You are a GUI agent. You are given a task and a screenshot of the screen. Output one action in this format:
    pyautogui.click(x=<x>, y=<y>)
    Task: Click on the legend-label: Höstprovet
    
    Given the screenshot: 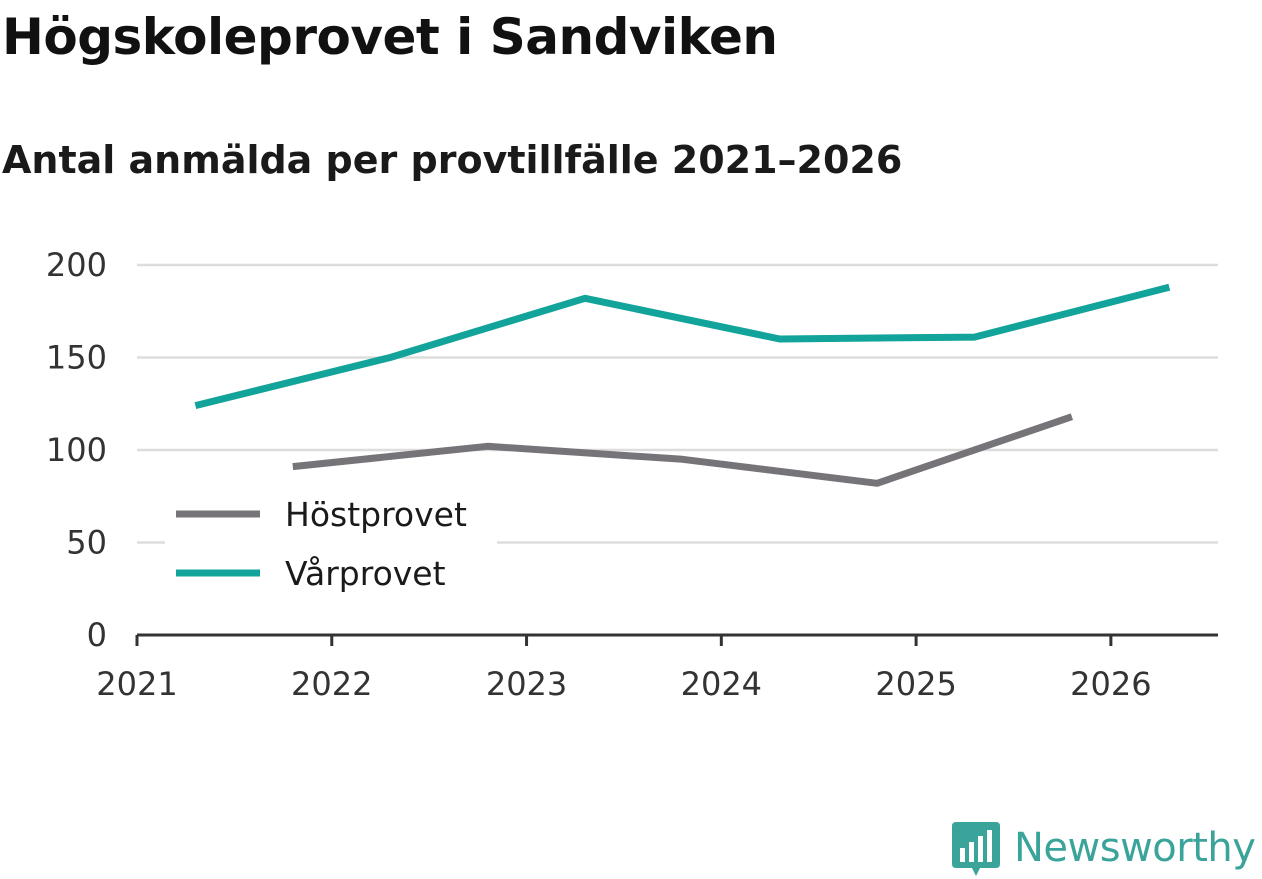 What is the action you would take?
    pyautogui.click(x=376, y=514)
    